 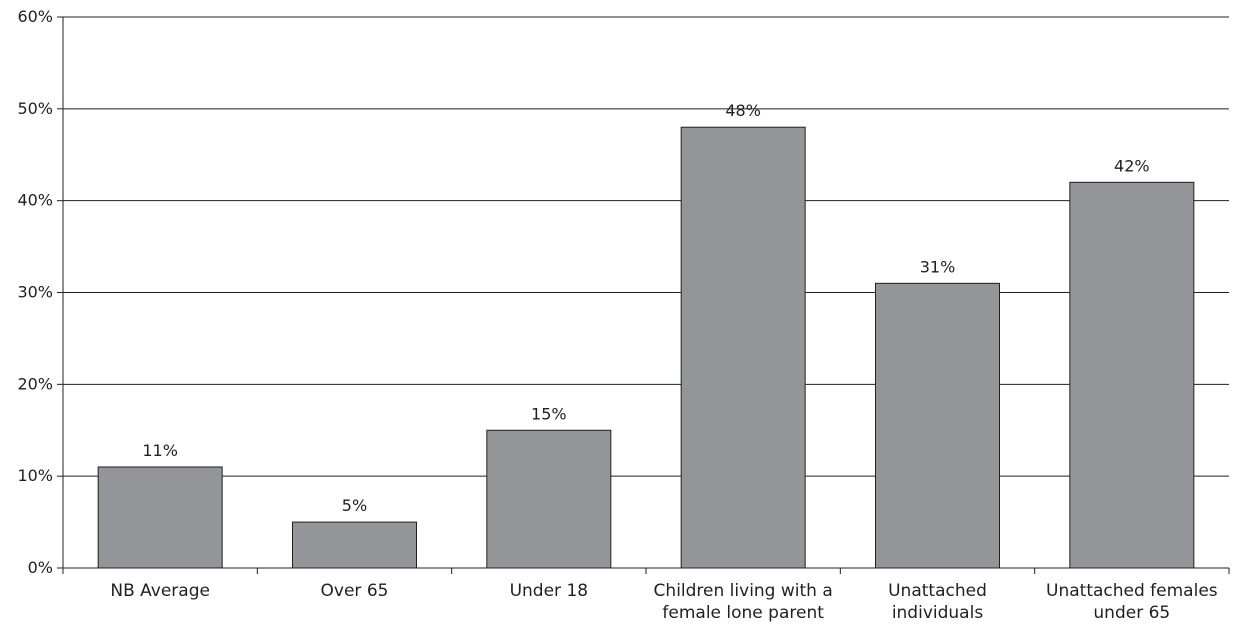 What do you see at coordinates (1132, 165) in the screenshot?
I see `data-label: 42%` at bounding box center [1132, 165].